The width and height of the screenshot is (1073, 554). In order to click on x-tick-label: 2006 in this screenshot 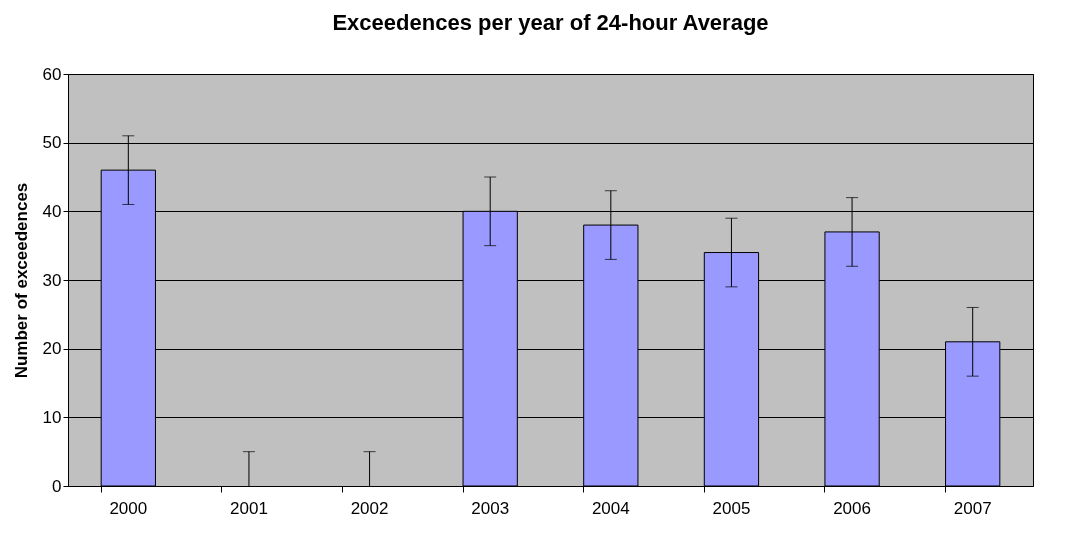, I will do `click(852, 508)`.